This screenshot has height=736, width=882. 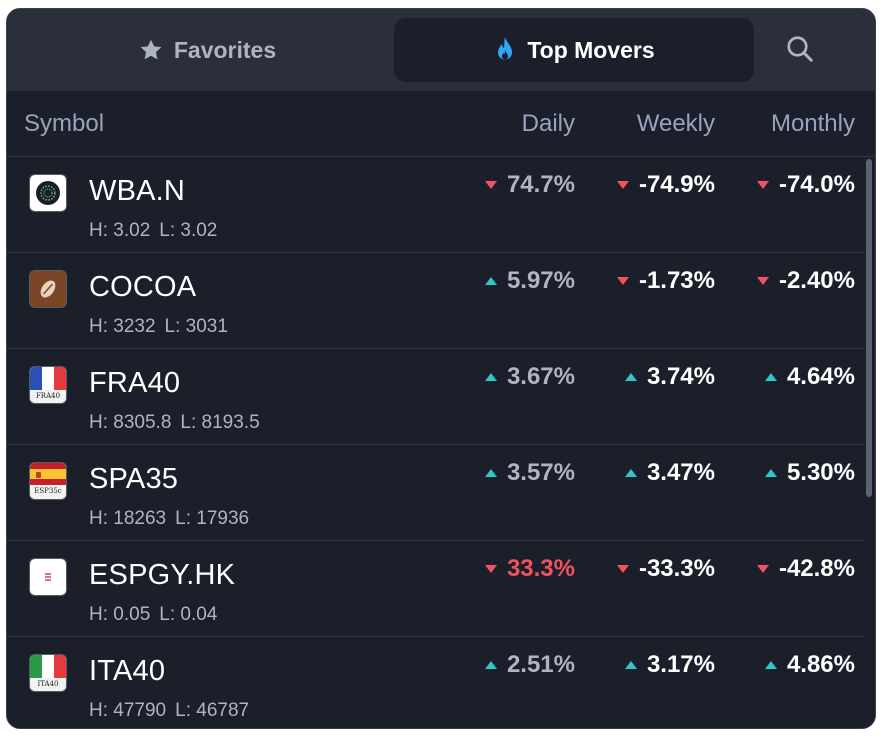 I want to click on tab-favorites-label: Favorites, so click(x=225, y=49).